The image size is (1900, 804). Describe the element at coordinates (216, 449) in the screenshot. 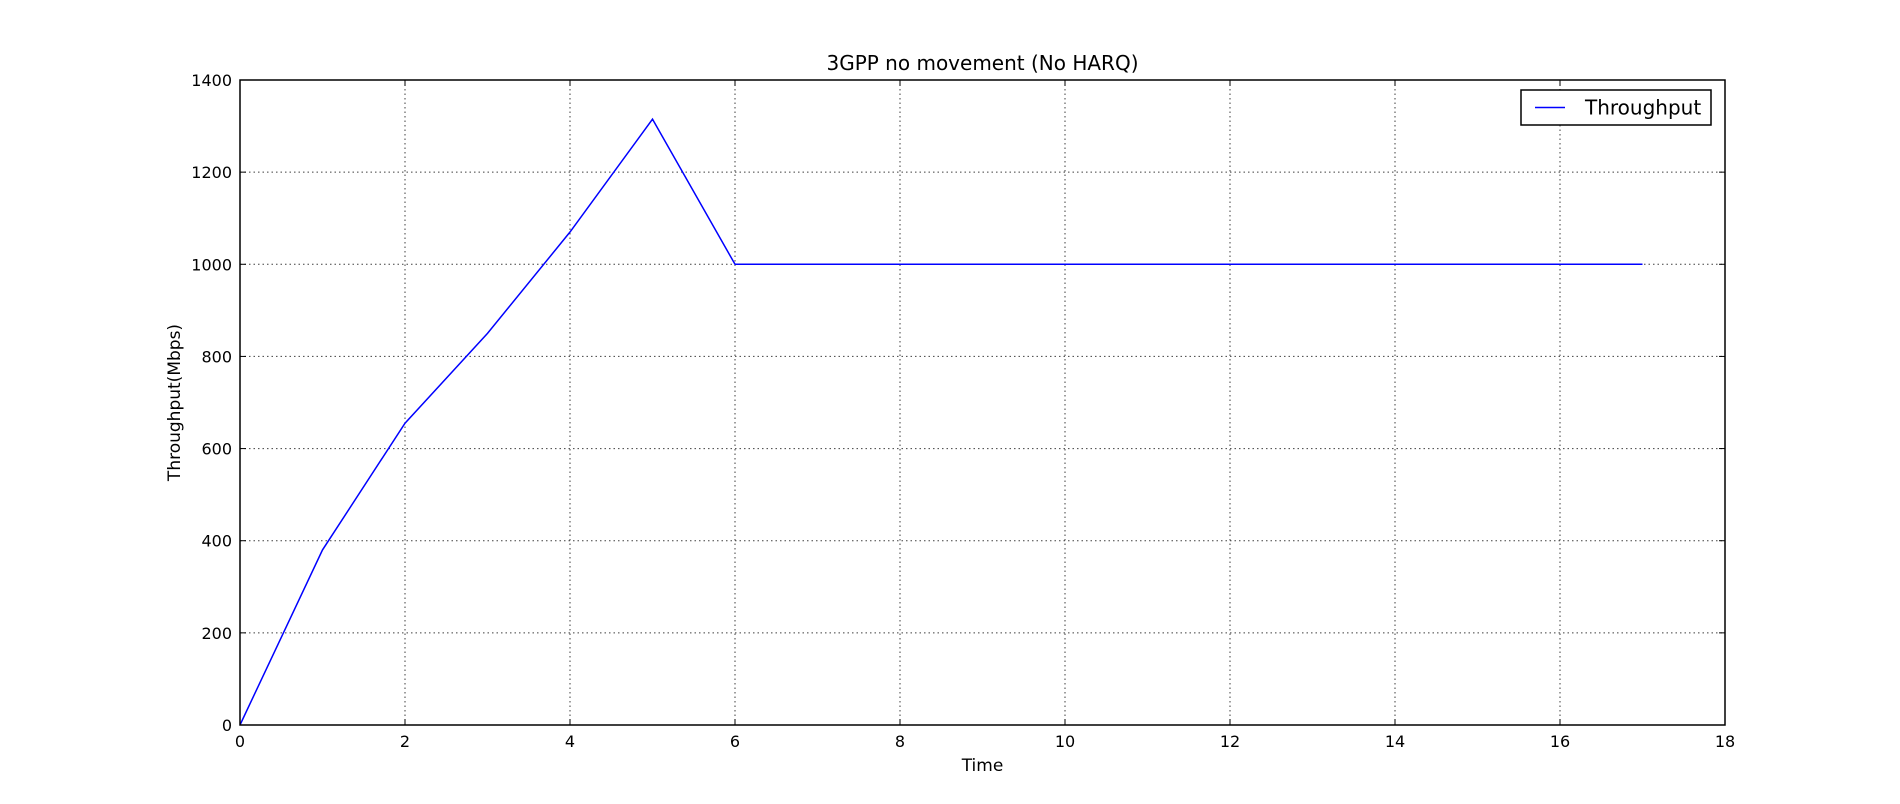

I see `y-tick-label: 600` at that location.